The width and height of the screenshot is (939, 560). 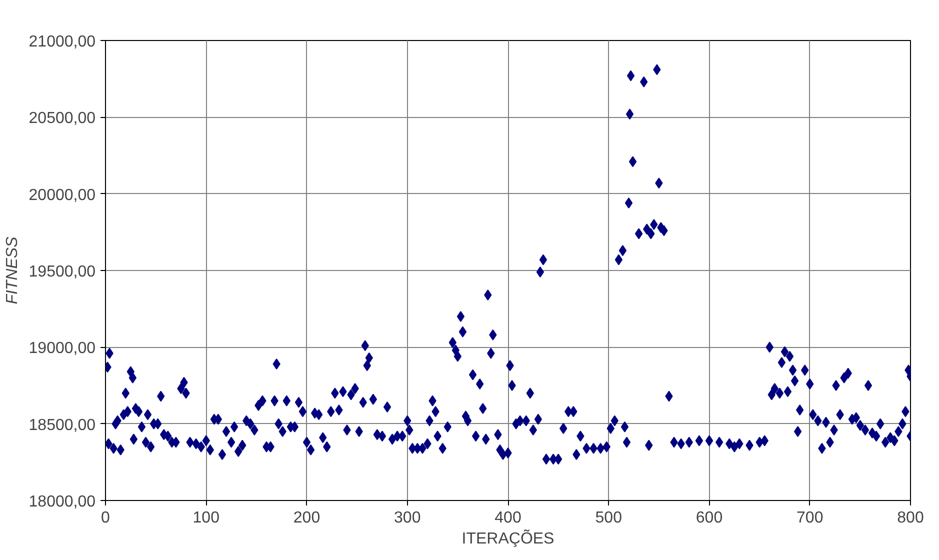 What do you see at coordinates (62, 119) in the screenshot?
I see `y-tick-label: 20500,00` at bounding box center [62, 119].